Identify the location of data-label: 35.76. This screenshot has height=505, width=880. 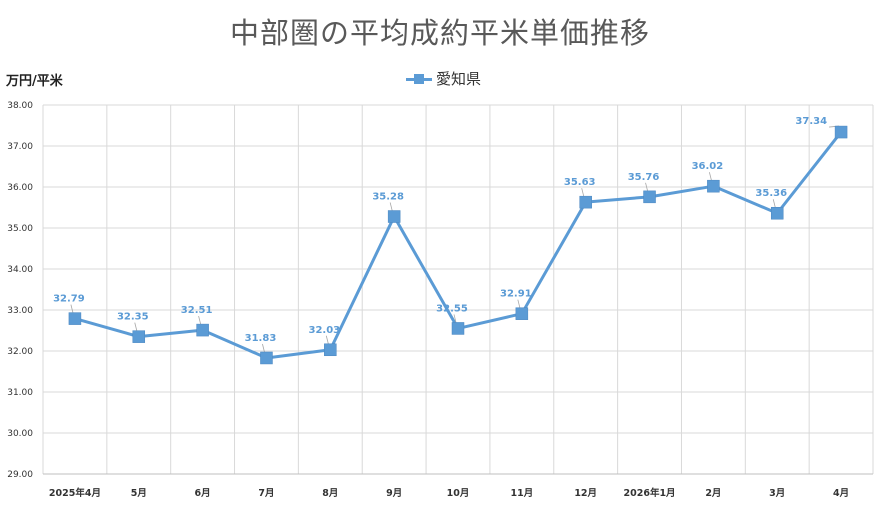
(644, 177).